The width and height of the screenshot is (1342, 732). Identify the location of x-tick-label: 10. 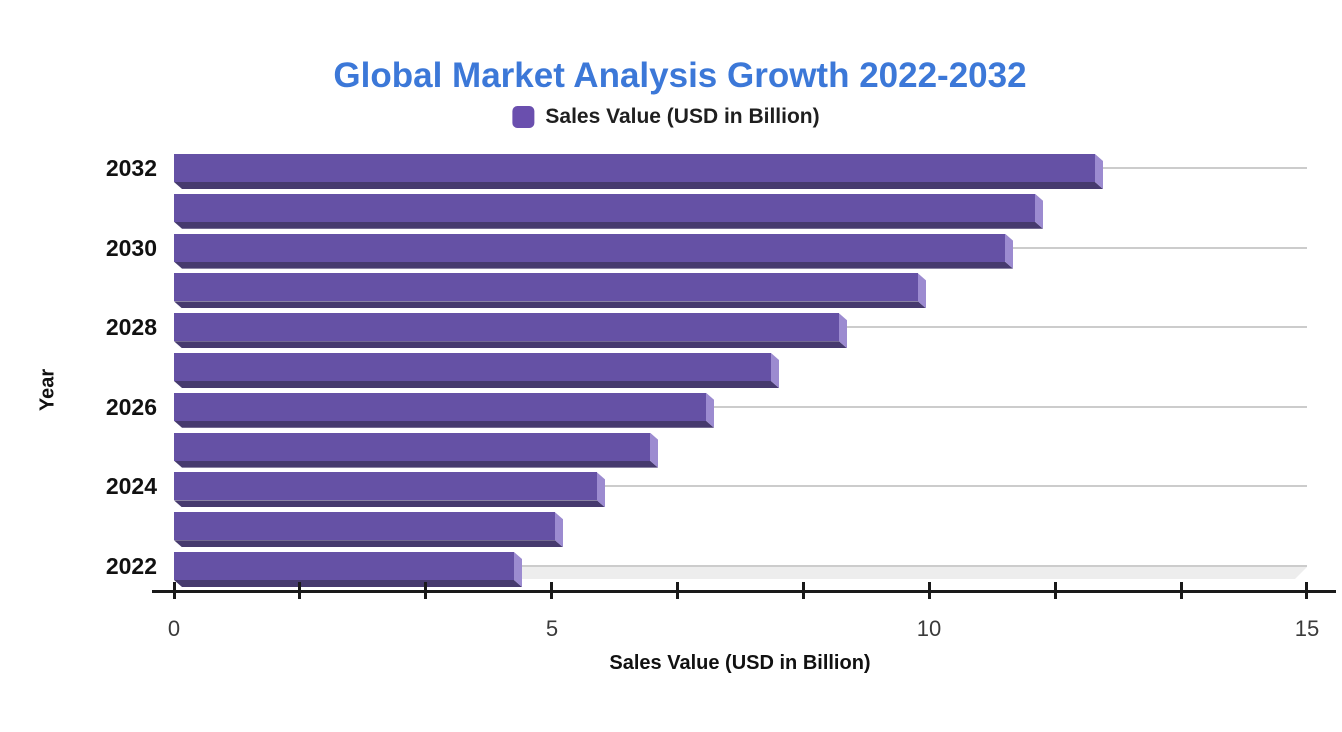
(929, 628).